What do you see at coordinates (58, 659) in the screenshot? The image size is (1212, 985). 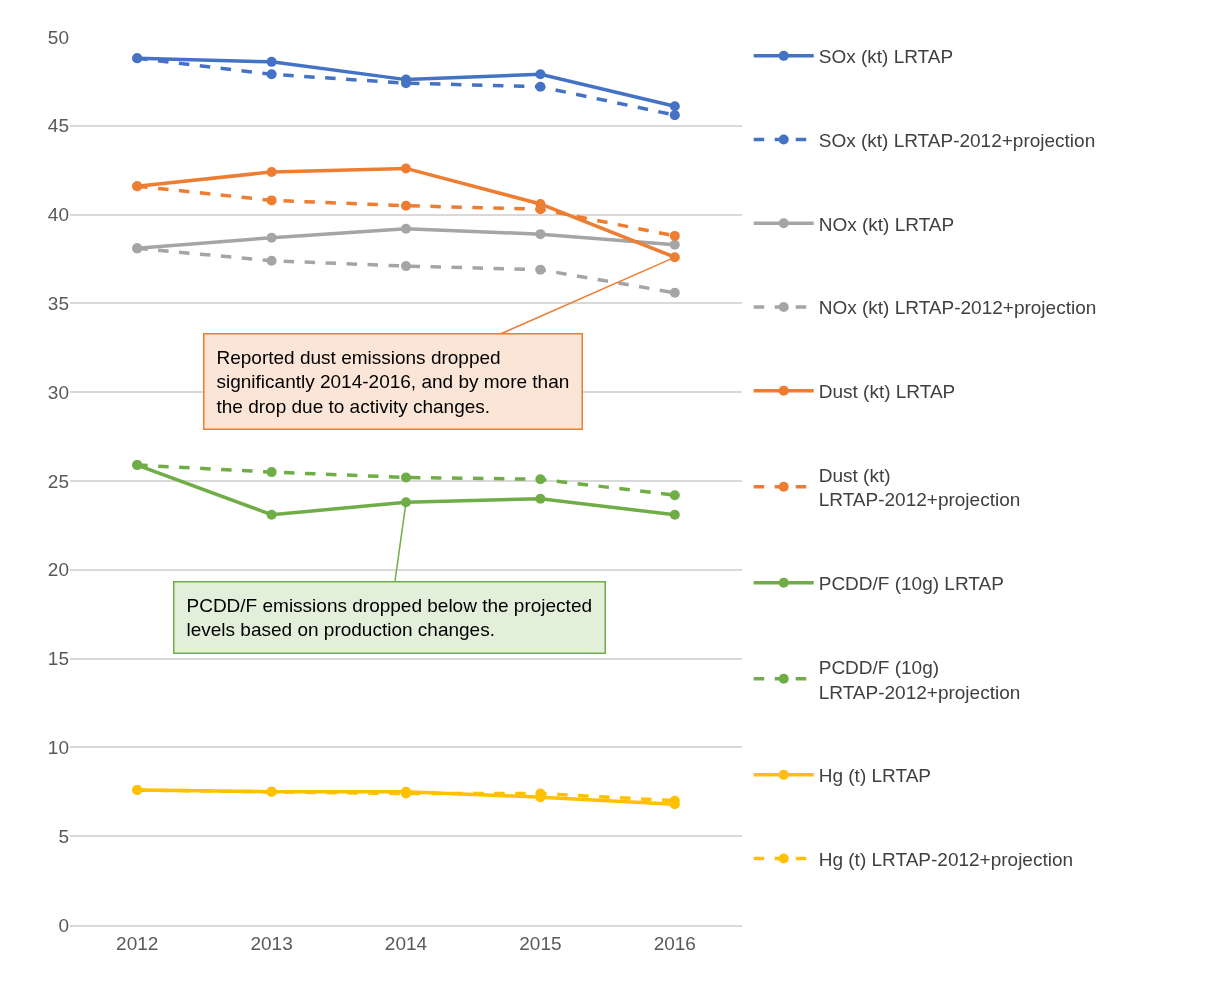 I see `y-tick-label: 15` at bounding box center [58, 659].